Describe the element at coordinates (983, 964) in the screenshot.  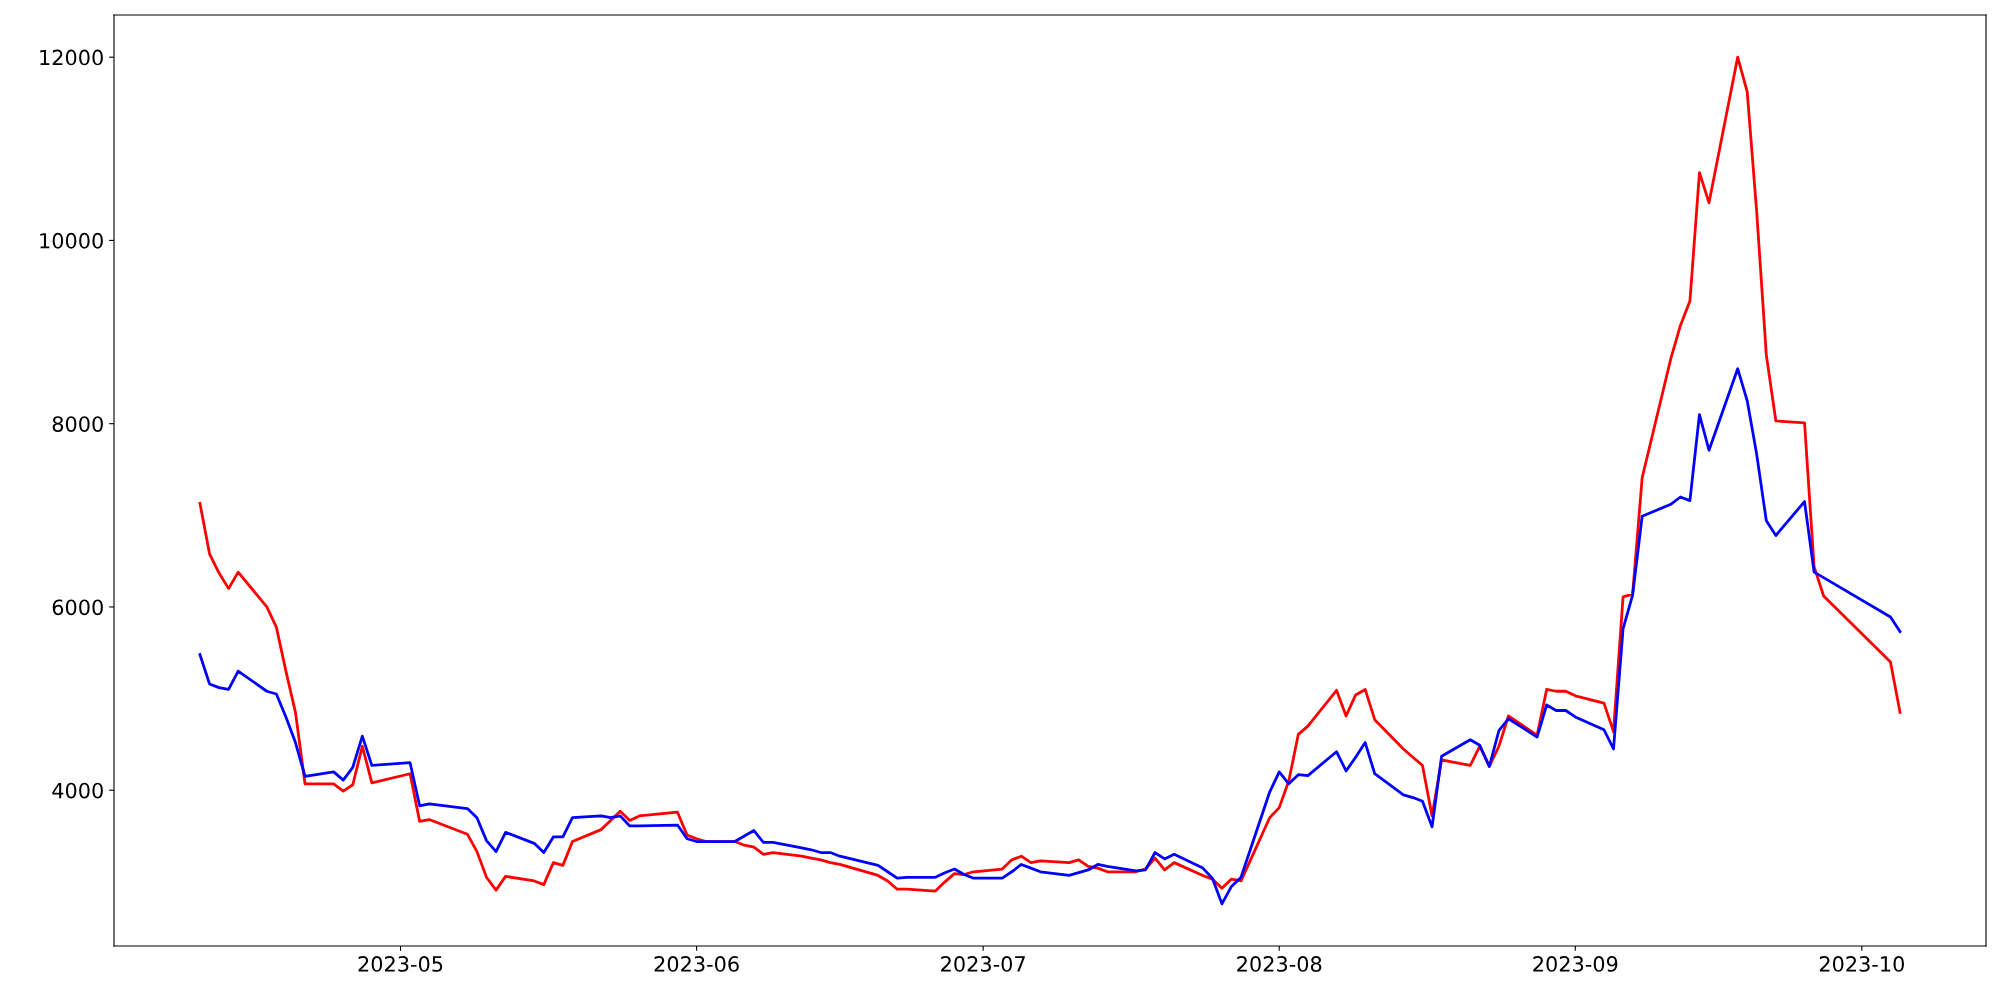
I see `x-tick-label: 2023-07` at that location.